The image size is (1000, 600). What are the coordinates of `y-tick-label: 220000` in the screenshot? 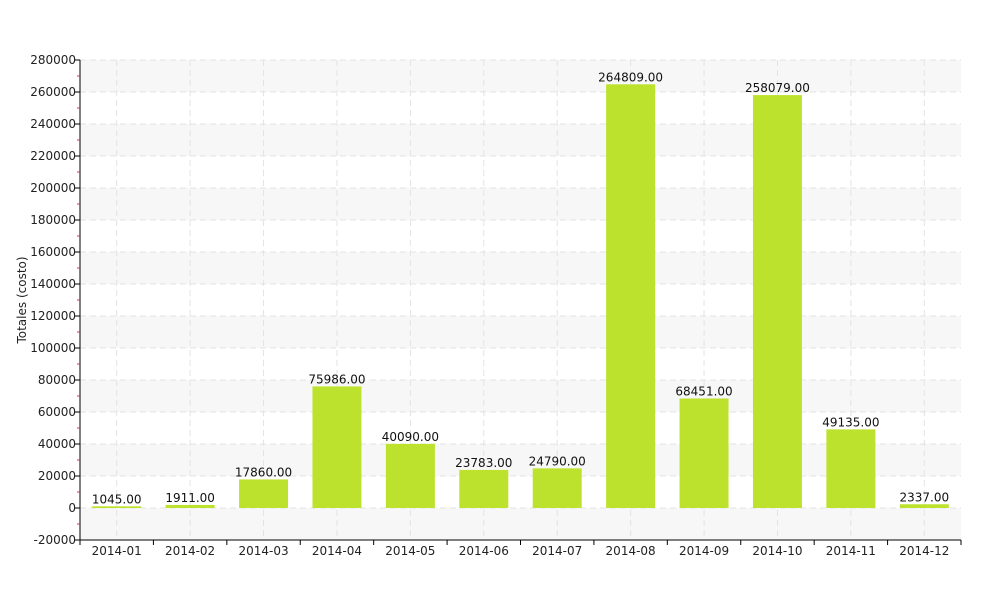 It's located at (53, 156).